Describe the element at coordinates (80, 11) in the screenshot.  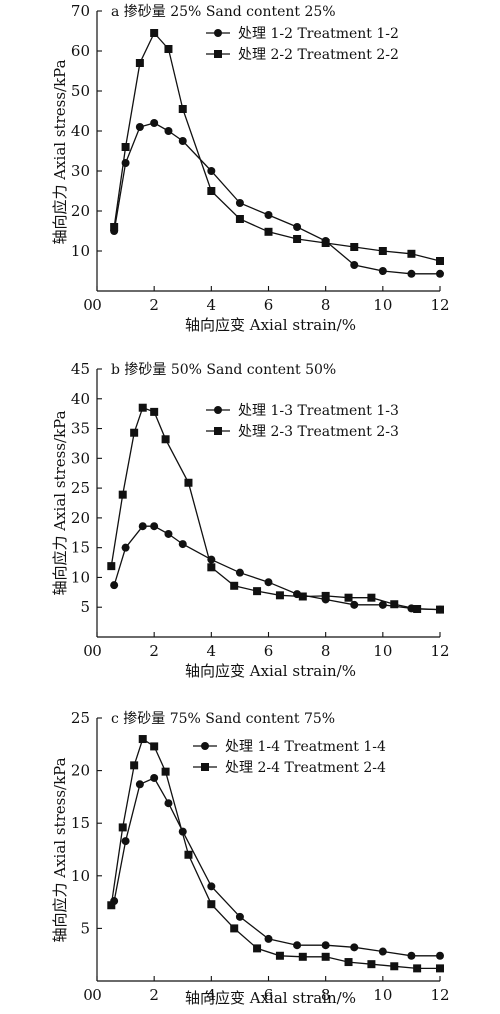
I see `y-tick-label: 70` at that location.